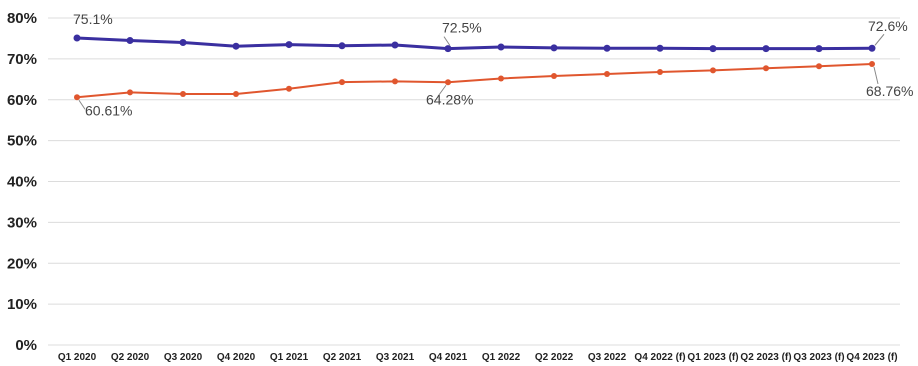 The width and height of the screenshot is (918, 366). I want to click on x-tick-label: Q2 2020, so click(130, 357).